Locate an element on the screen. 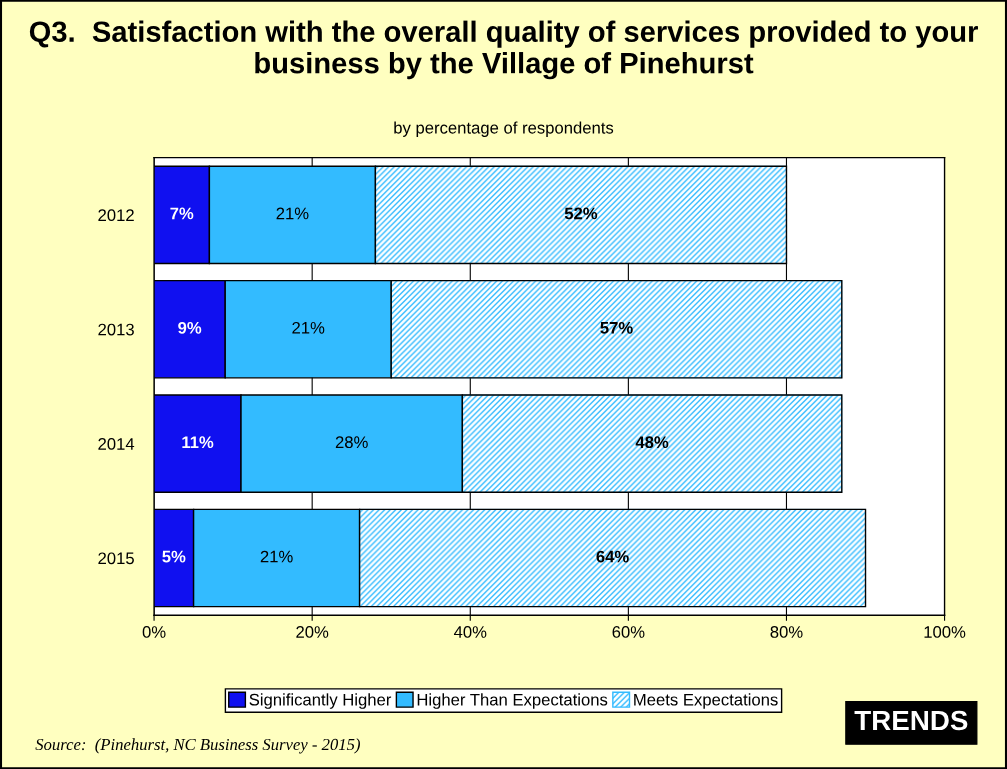 The image size is (1007, 769). chart-subtitle: by percentage of respondents is located at coordinates (504, 129).